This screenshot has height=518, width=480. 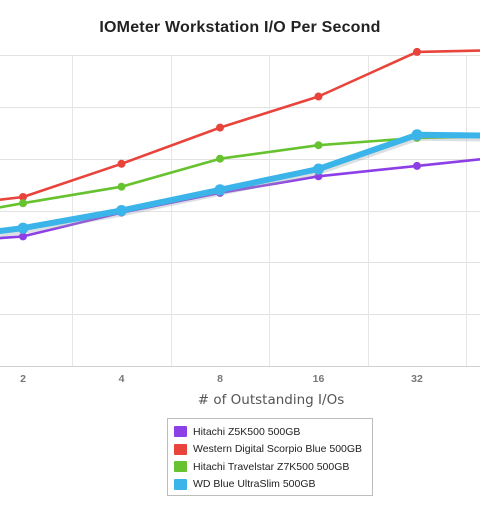 I want to click on legend-item: WD Blue UltraSlim 500GB, so click(x=270, y=485).